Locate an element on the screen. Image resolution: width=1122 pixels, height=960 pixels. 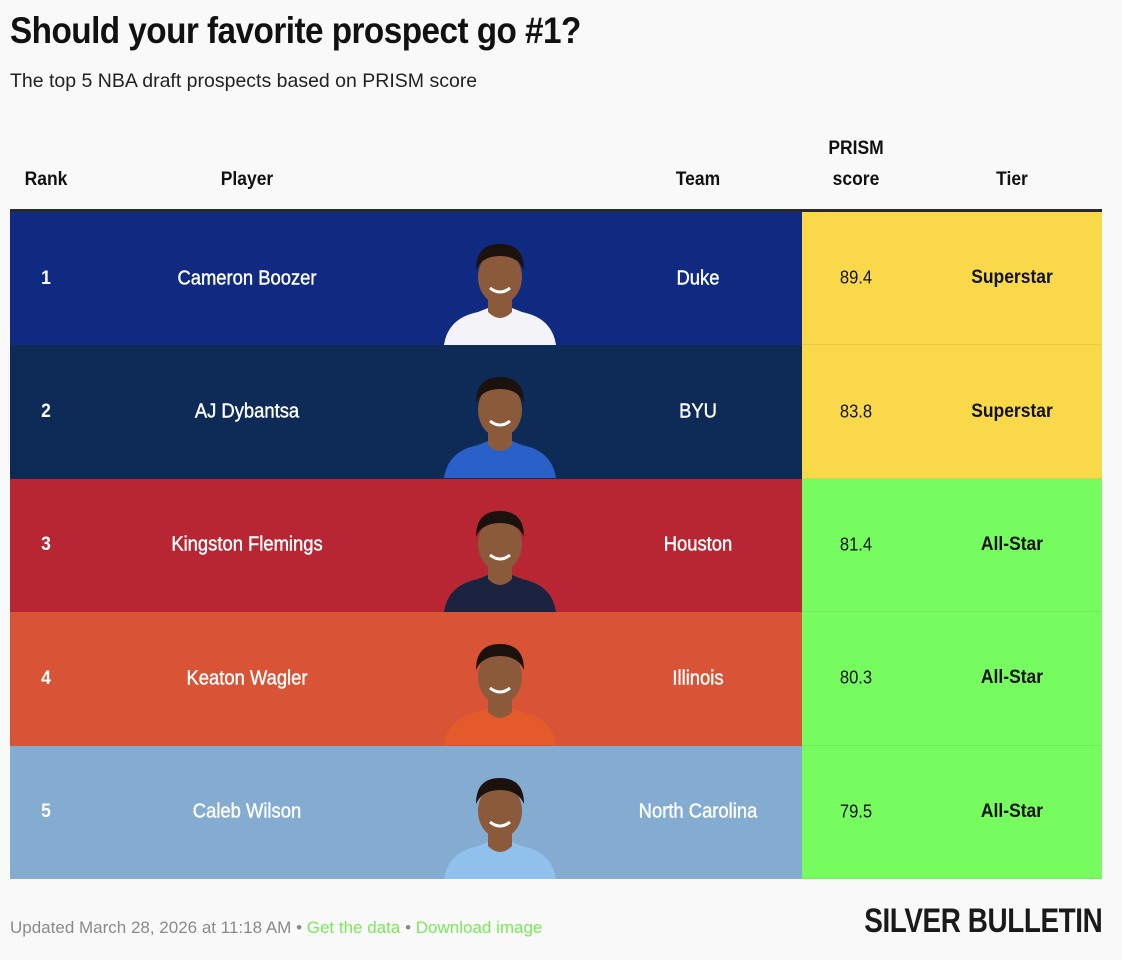
prism-score-cell: 81.4 is located at coordinates (856, 544).